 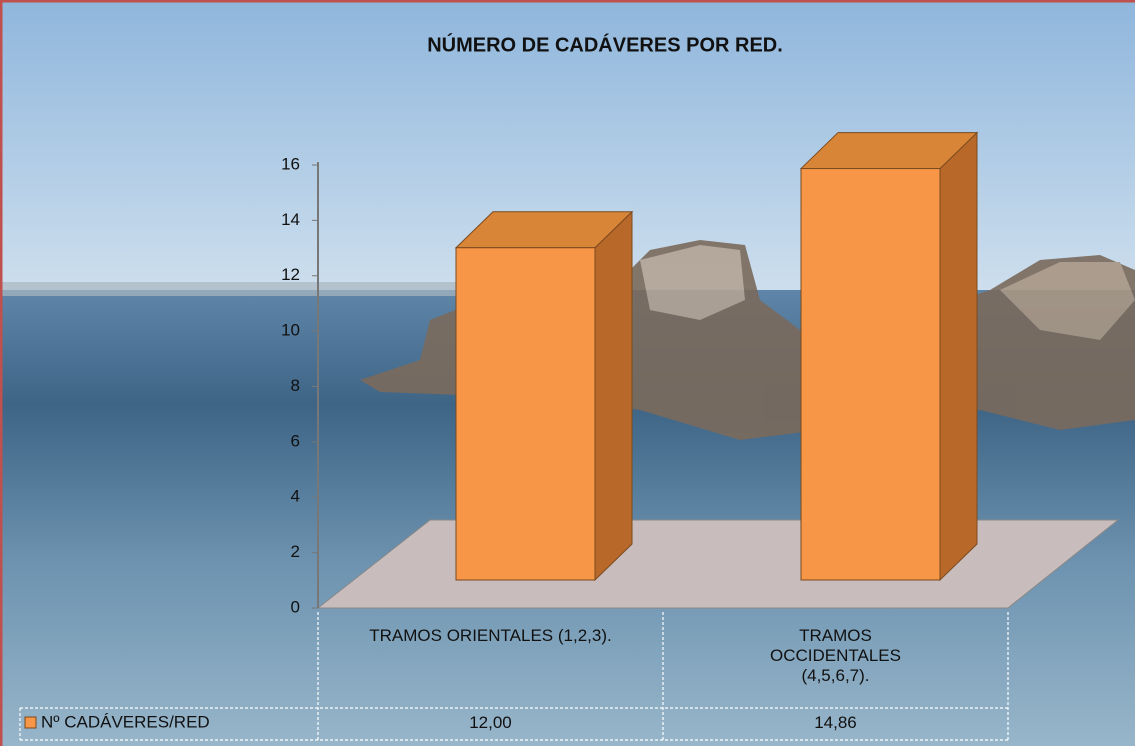 I want to click on y-tick-label: 4, so click(x=295, y=496).